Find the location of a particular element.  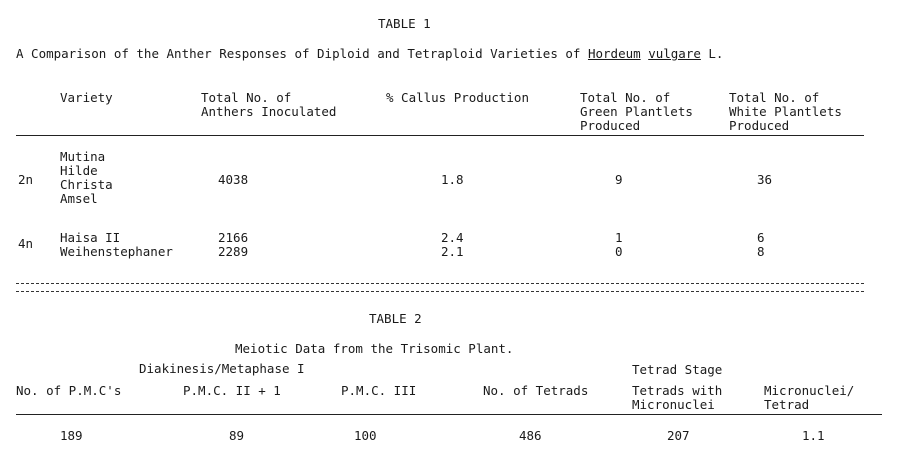

col-header-pmc3: P.M.C. III is located at coordinates (379, 390).